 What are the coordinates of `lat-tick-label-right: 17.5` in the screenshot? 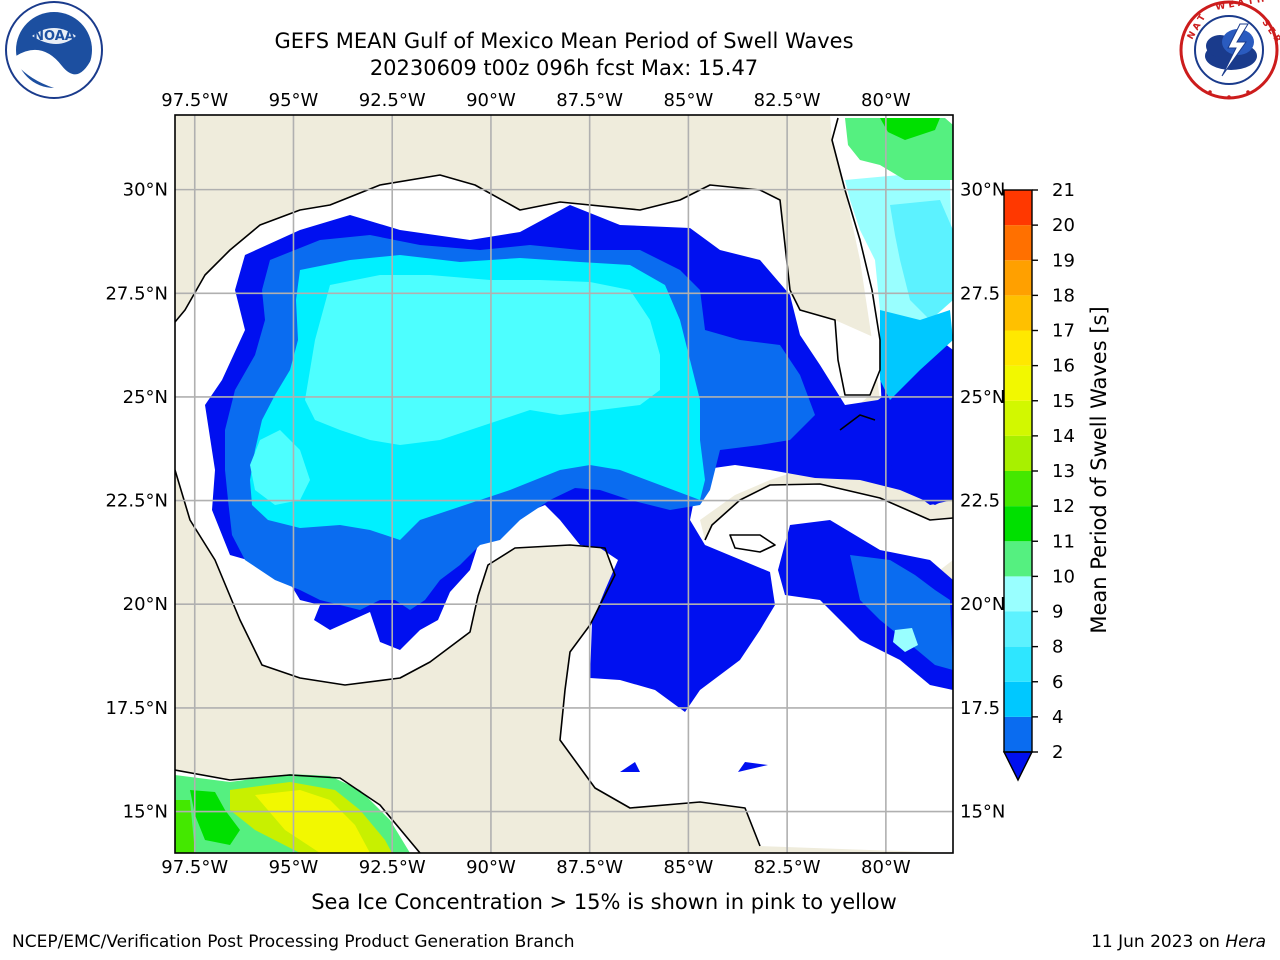 It's located at (980, 708).